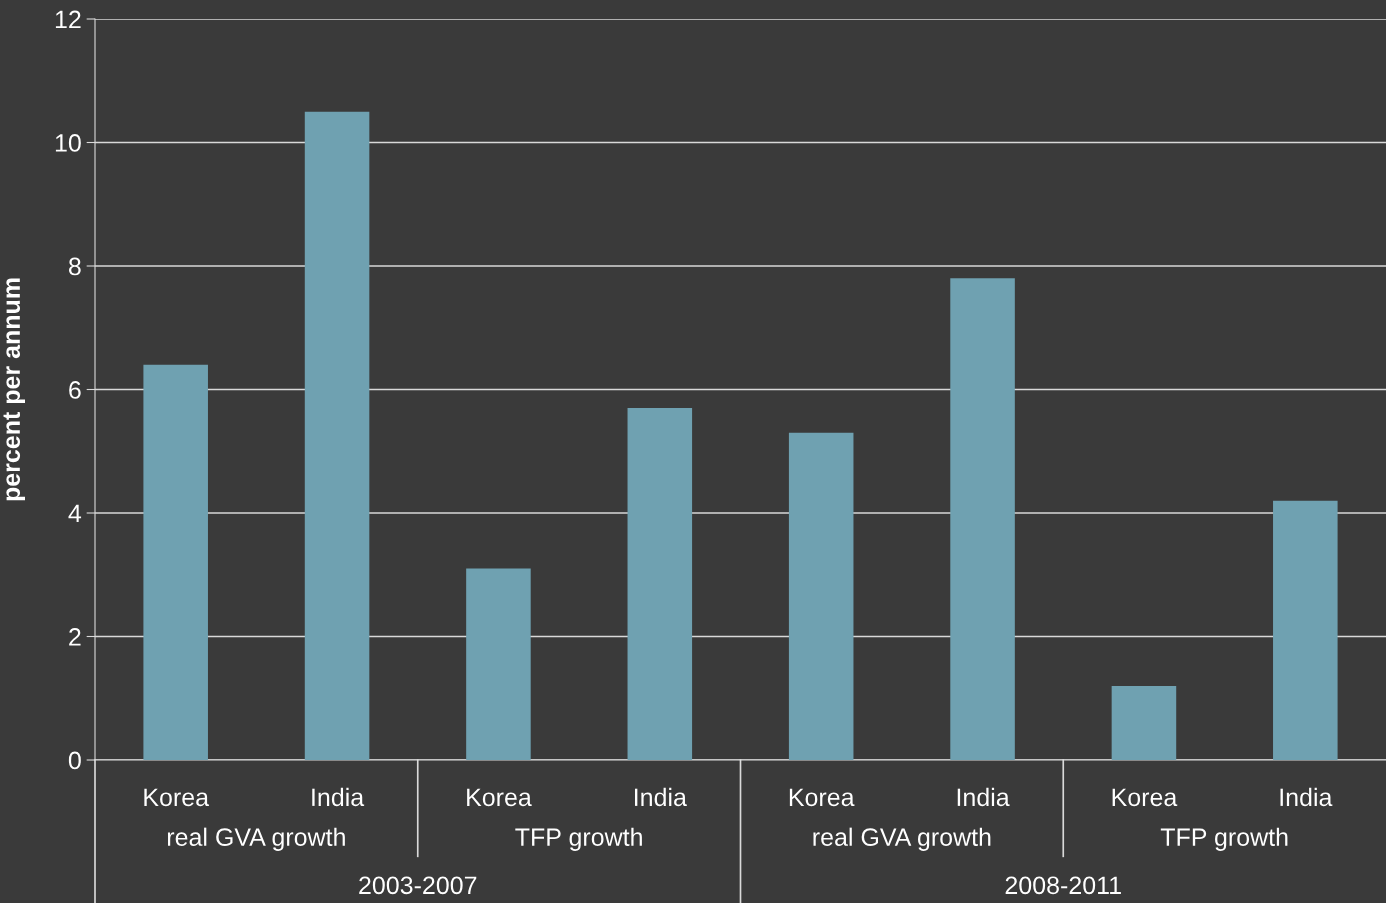 The width and height of the screenshot is (1386, 903). Describe the element at coordinates (68, 19) in the screenshot. I see `y-tick-label: 12` at that location.